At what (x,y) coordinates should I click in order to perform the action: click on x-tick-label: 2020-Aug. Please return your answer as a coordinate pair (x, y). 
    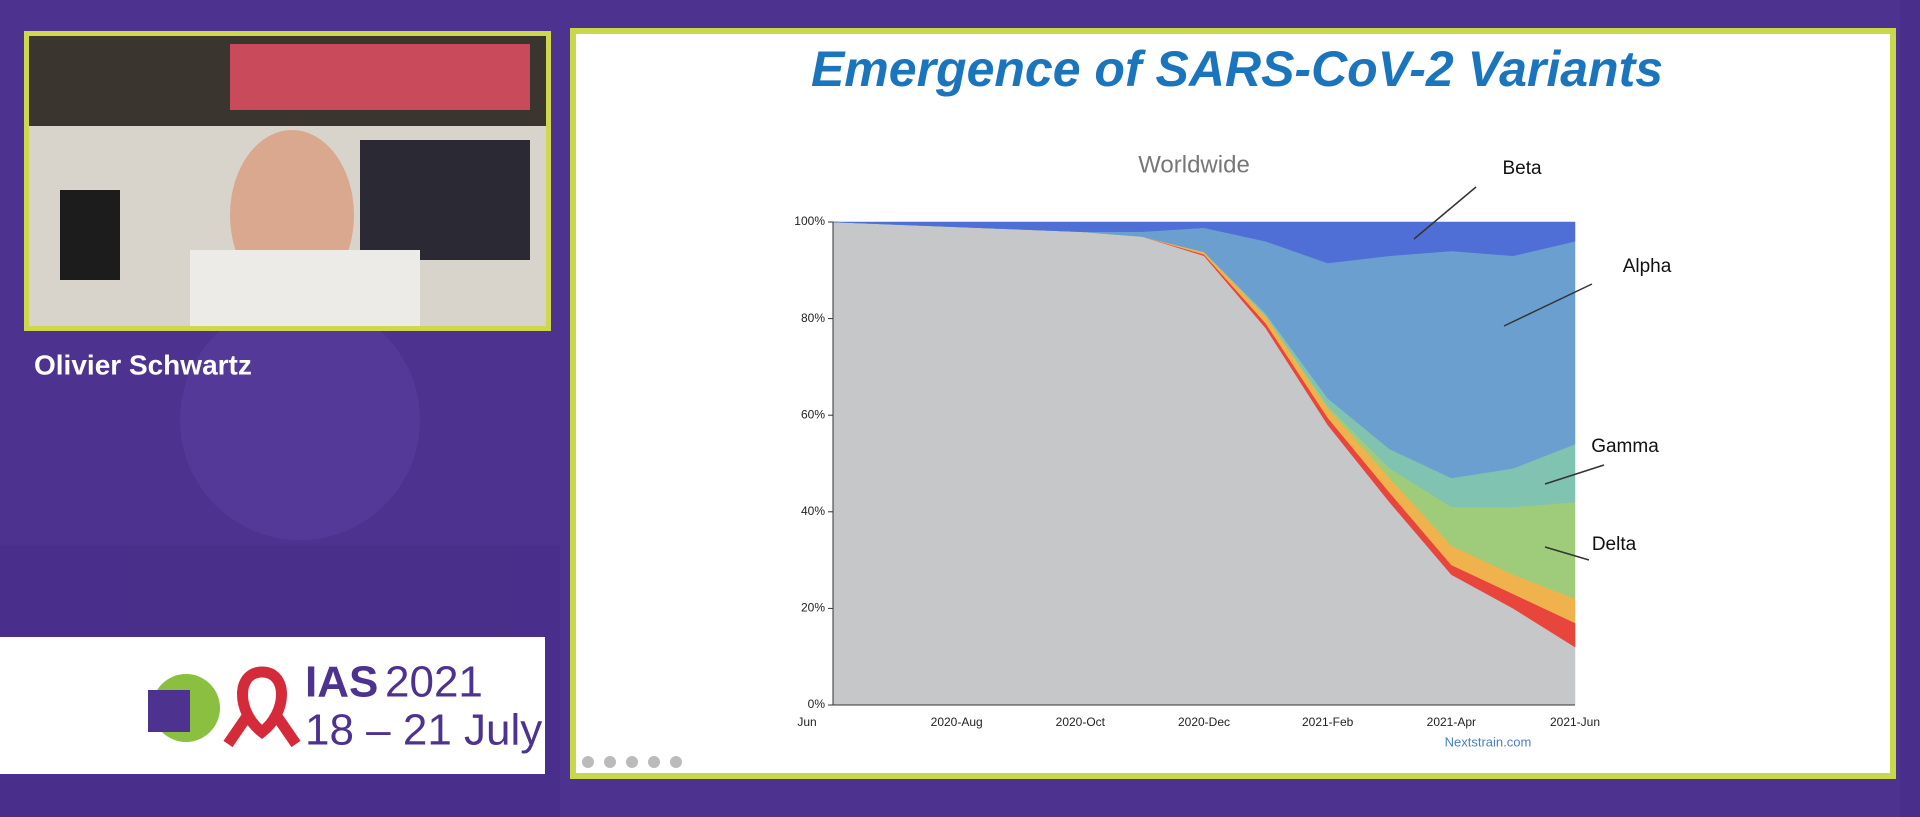
    Looking at the image, I should click on (957, 722).